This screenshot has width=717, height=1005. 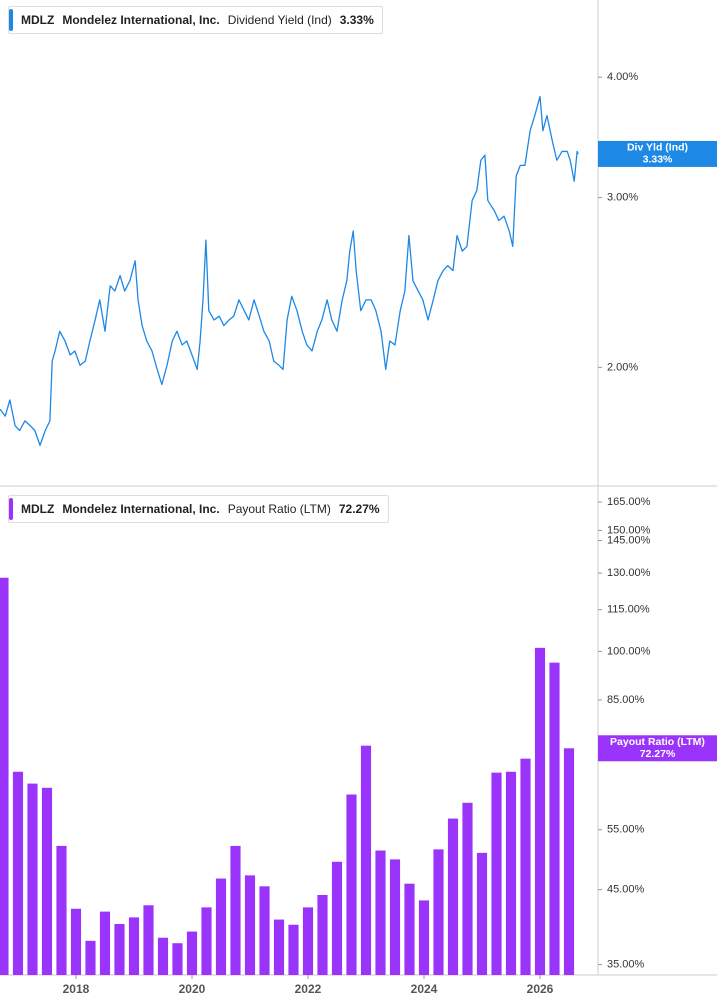 What do you see at coordinates (622, 77) in the screenshot?
I see `y-tick-label: 4.00%` at bounding box center [622, 77].